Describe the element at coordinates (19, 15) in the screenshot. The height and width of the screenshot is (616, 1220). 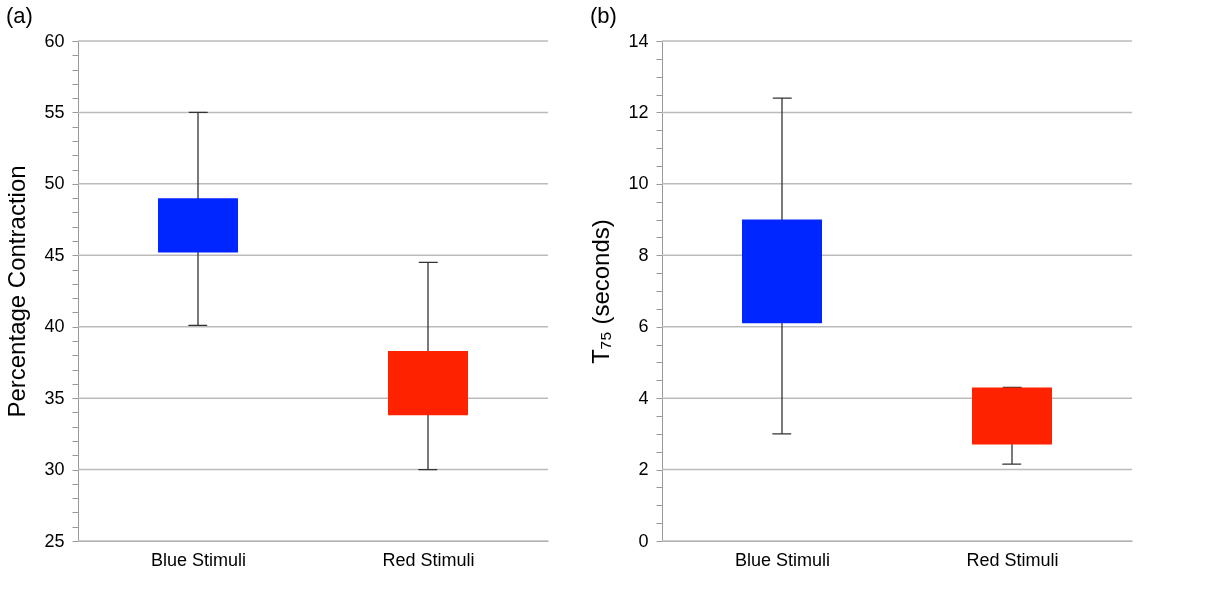
I see `chart-title: (a)` at that location.